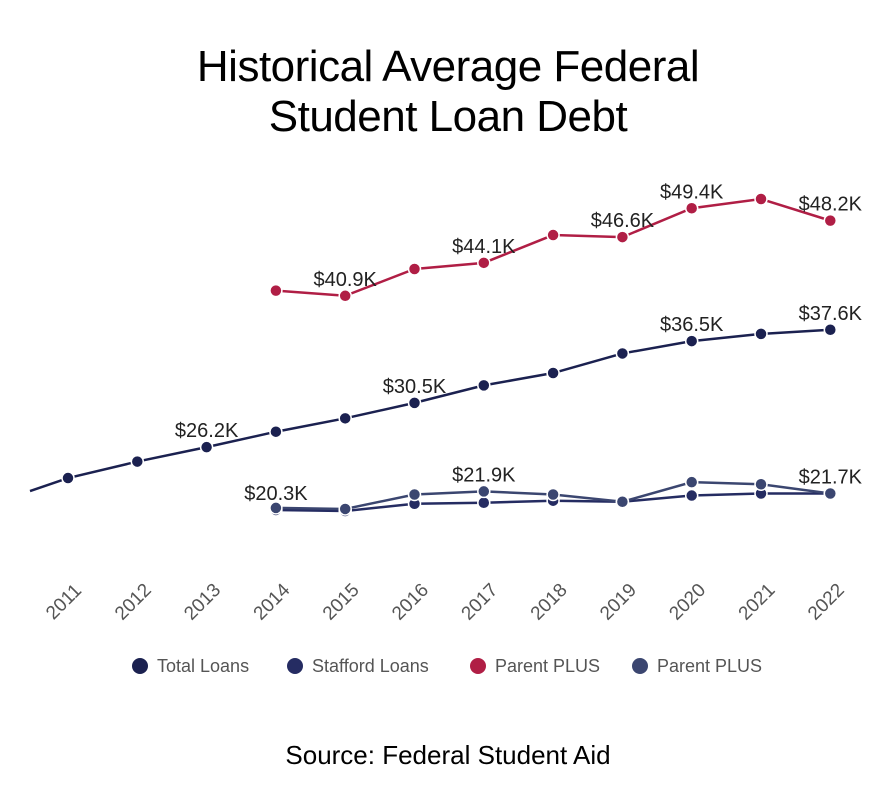 The image size is (896, 800). I want to click on legend-item: Stafford Loans, so click(358, 666).